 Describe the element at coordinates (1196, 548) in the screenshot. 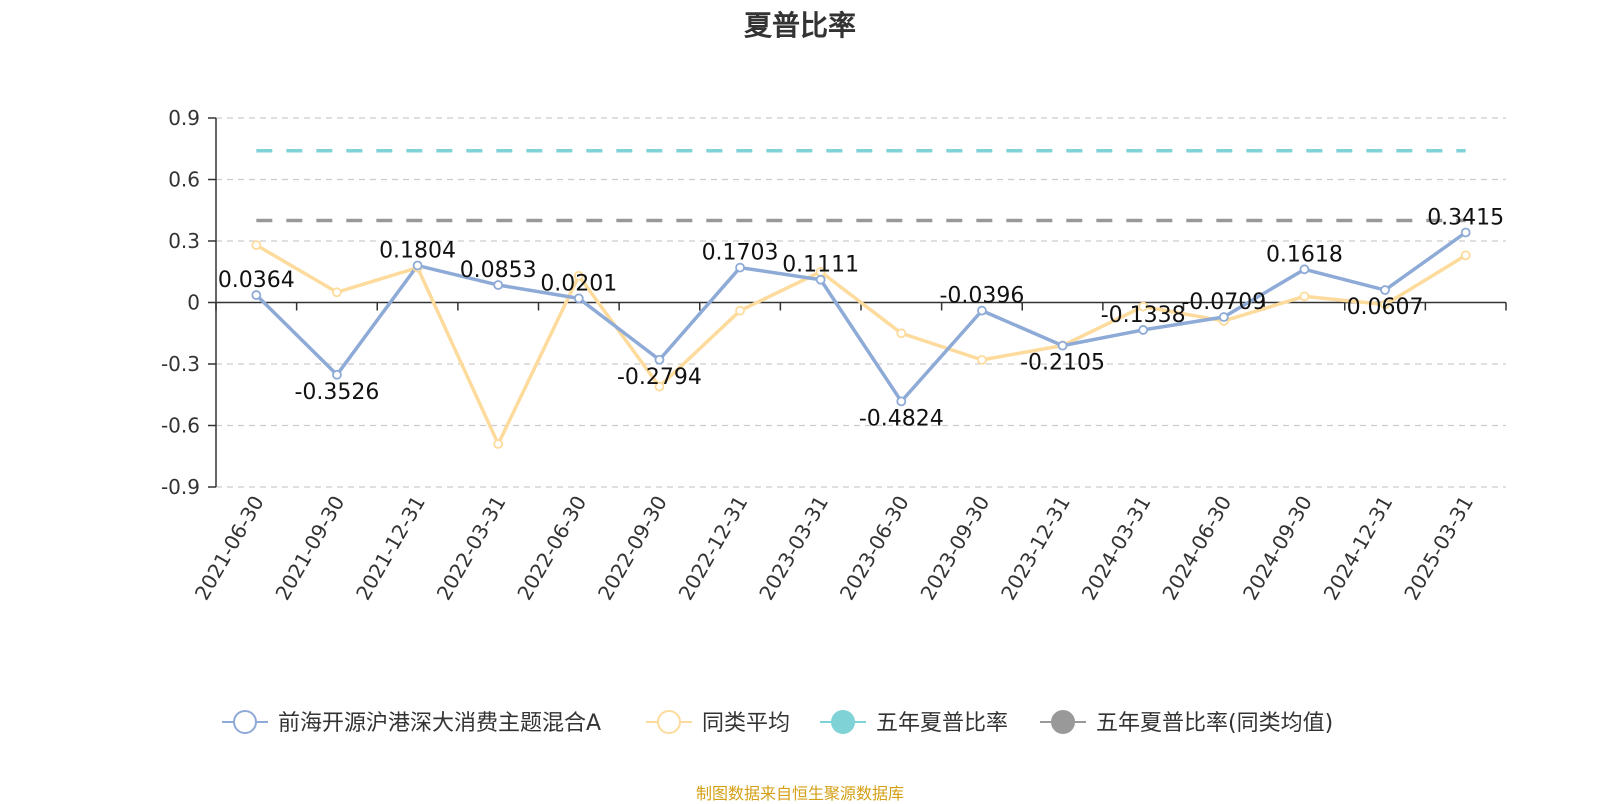

I see `x-tick-label: 2024-06-30` at that location.